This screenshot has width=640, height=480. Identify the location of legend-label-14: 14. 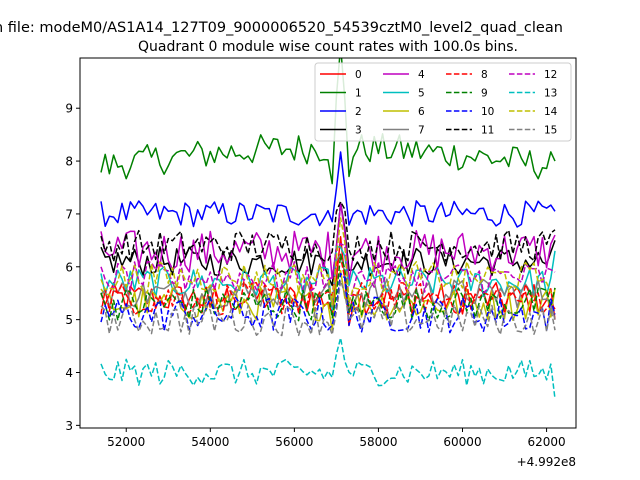
(551, 112).